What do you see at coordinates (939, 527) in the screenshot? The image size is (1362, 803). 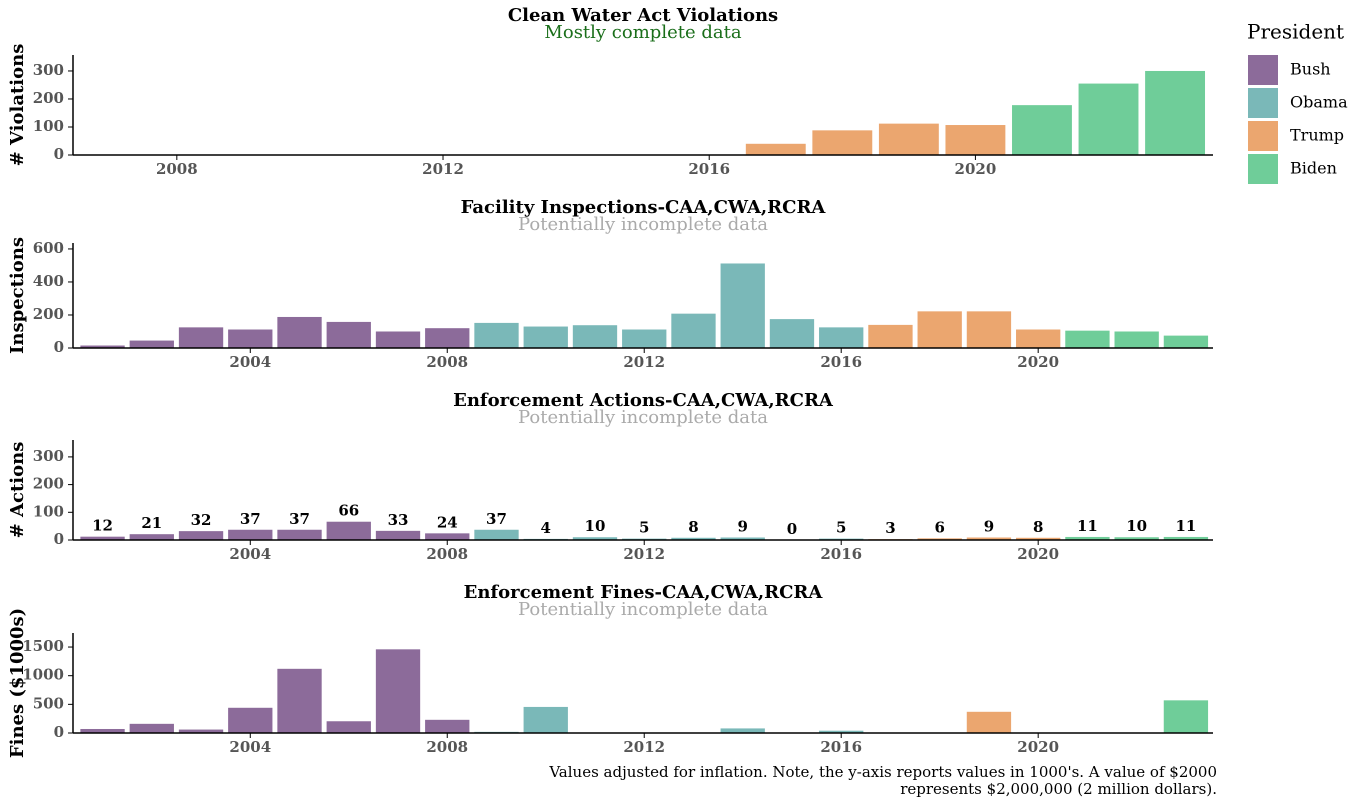 I see `data-label: 6` at bounding box center [939, 527].